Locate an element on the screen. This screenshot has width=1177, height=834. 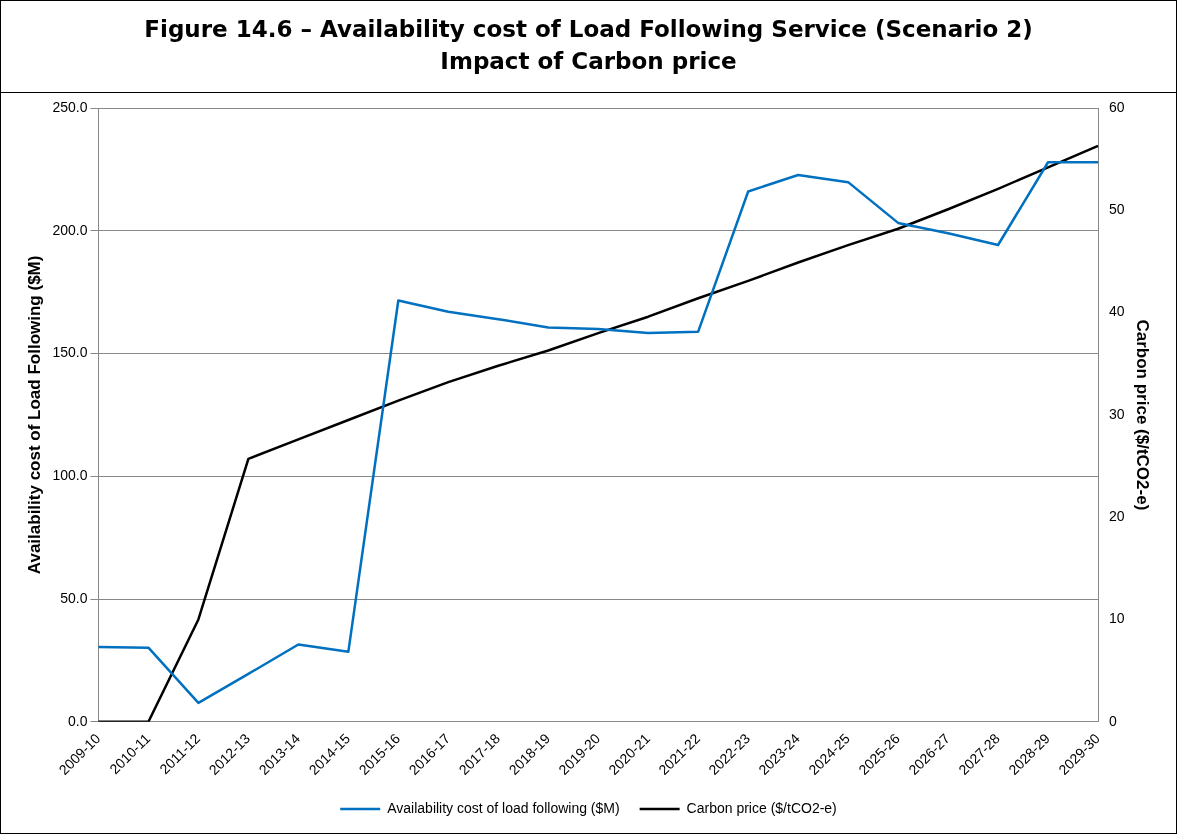
y-axis-title: Availability cost of Load Following ($M) is located at coordinates (34, 415).